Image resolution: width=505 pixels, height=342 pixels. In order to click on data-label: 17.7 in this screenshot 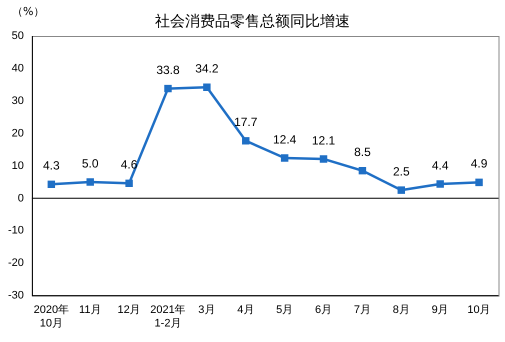, I will do `click(246, 122)`.